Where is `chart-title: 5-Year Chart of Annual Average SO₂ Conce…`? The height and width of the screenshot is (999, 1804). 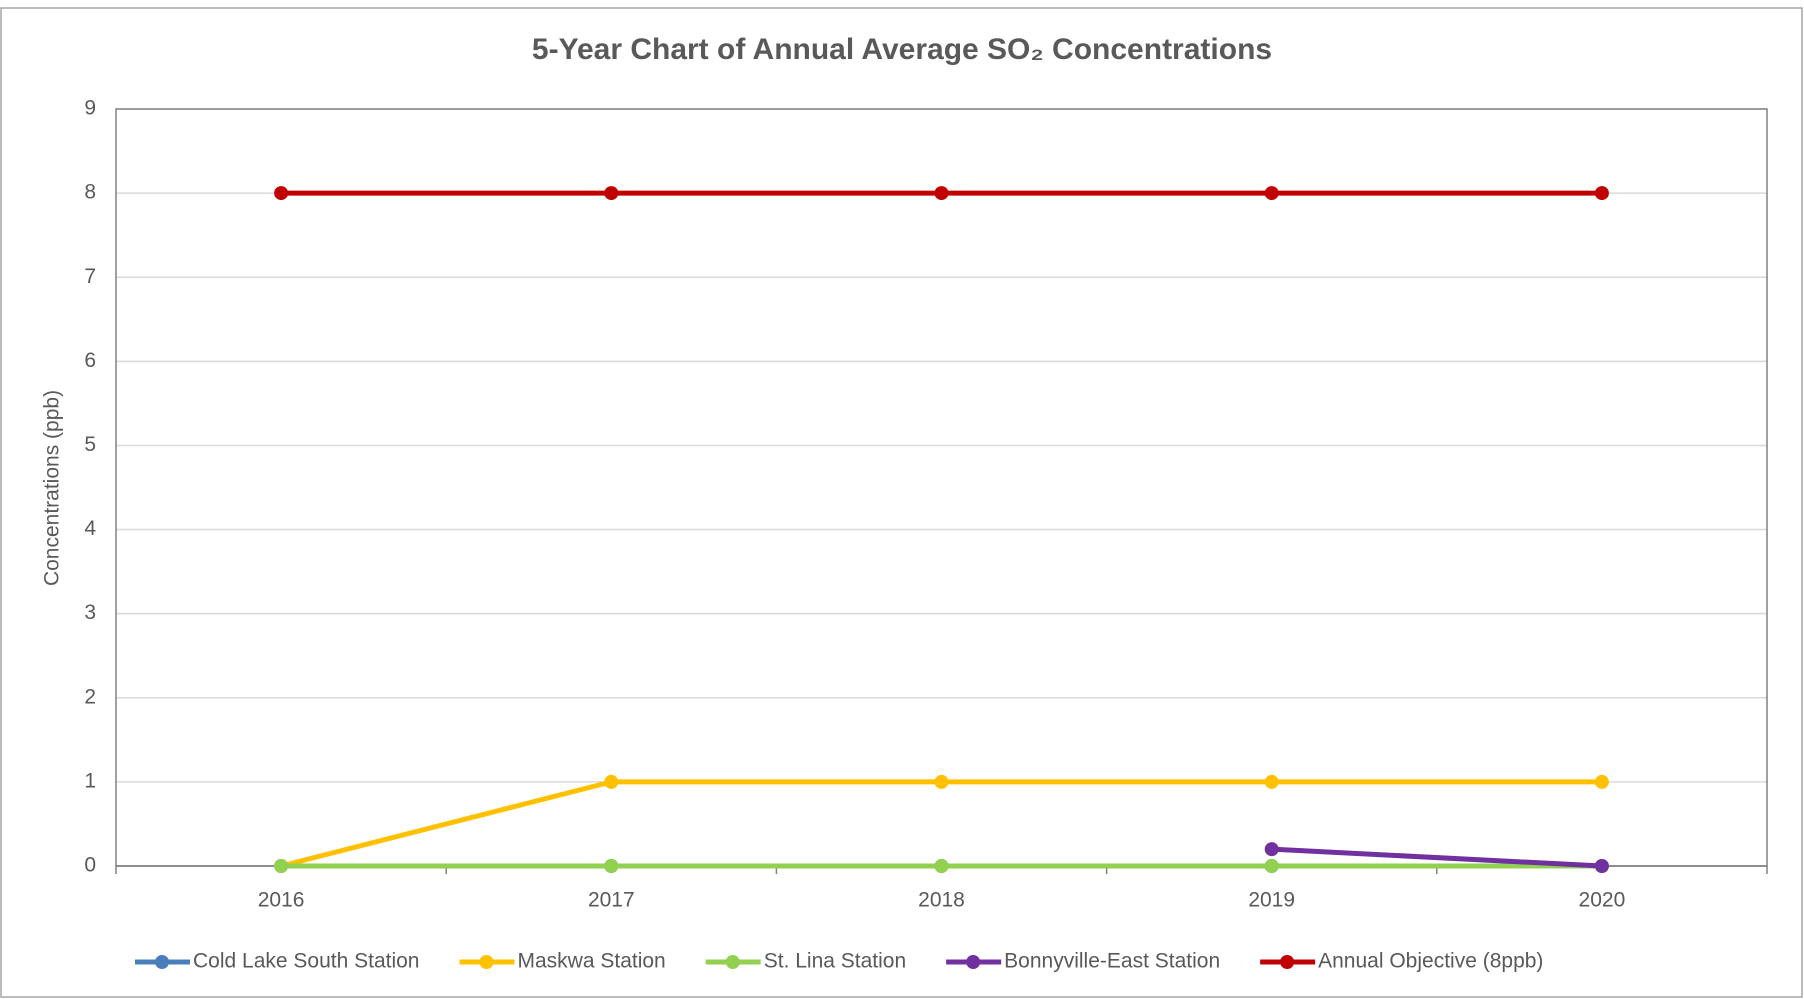 chart-title: 5-Year Chart of Annual Average SO₂ Conce… is located at coordinates (902, 49).